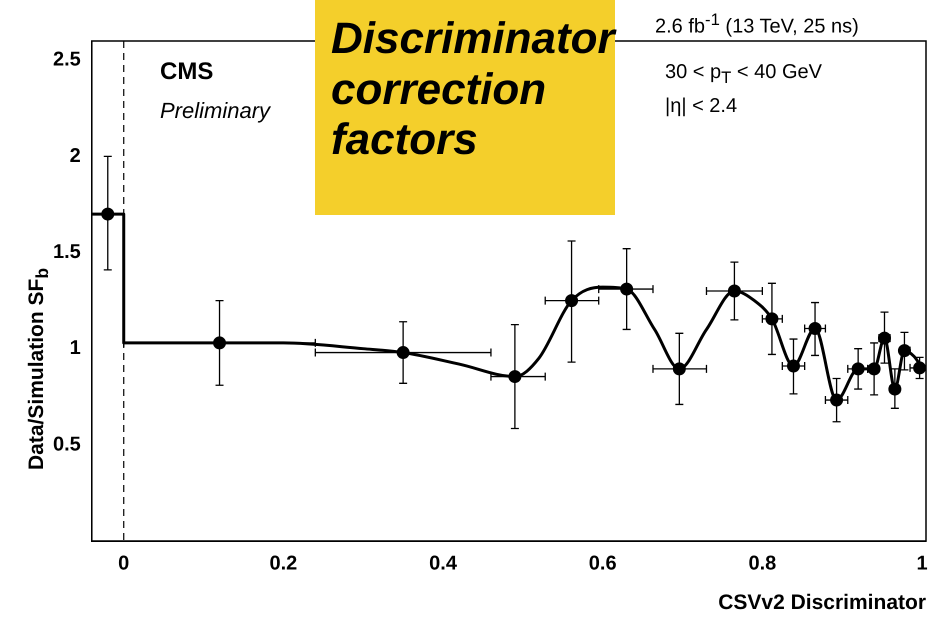  Describe the element at coordinates (465, 107) in the screenshot. I see `text: Discriminator correction factors` at that location.